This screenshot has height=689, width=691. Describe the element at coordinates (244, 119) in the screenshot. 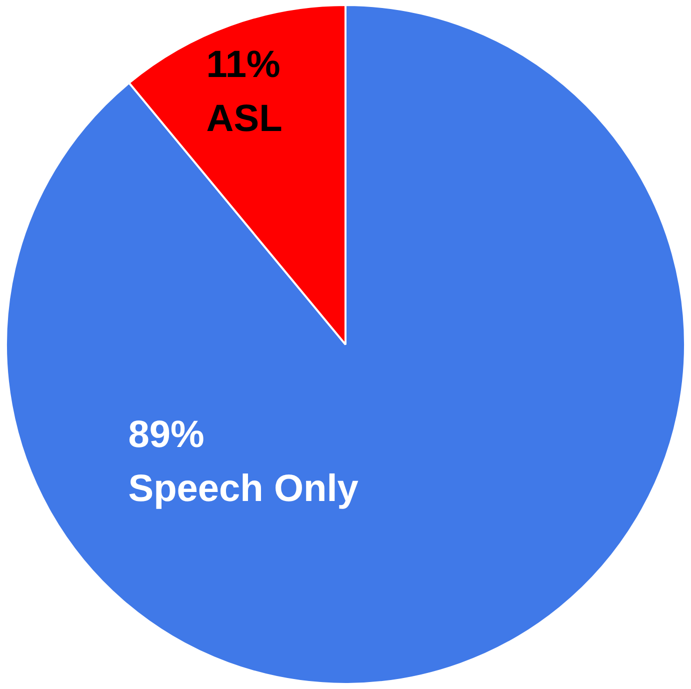

I see `slice-label: ASL` at that location.